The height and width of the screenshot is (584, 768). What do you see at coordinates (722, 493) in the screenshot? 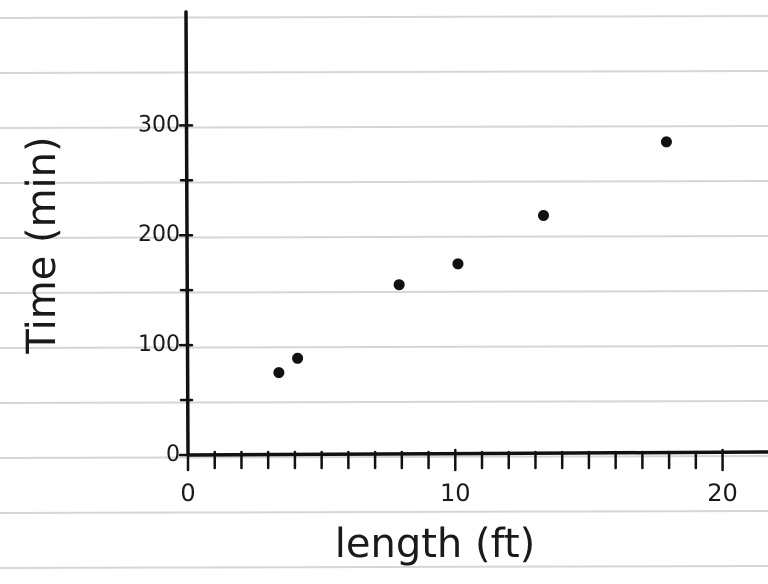
I see `x-tick-label: 20` at bounding box center [722, 493].